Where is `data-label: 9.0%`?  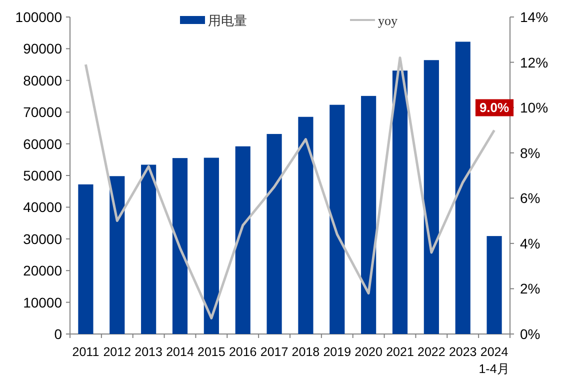 data-label: 9.0% is located at coordinates (494, 108).